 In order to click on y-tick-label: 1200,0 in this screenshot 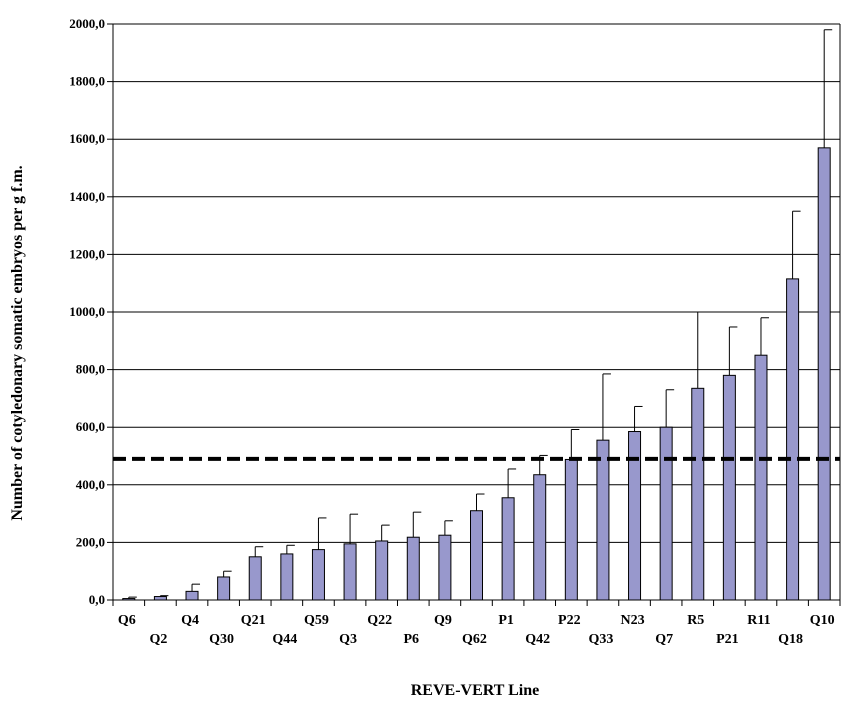, I will do `click(87, 253)`.